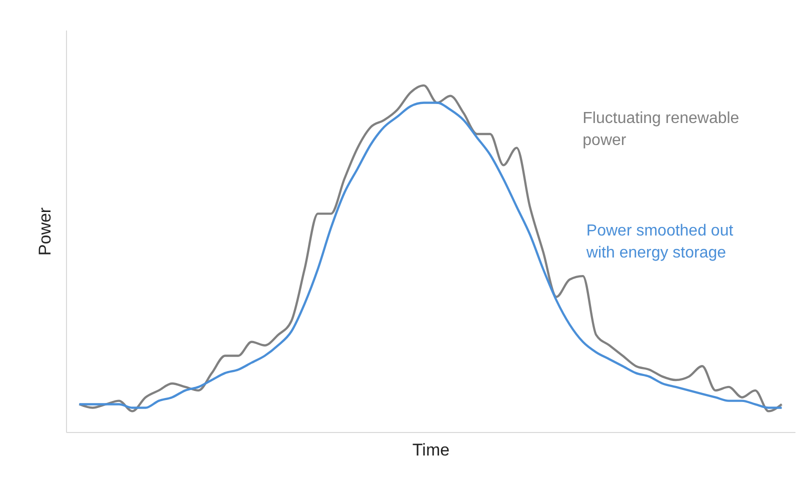 The width and height of the screenshot is (804, 484). Describe the element at coordinates (661, 129) in the screenshot. I see `text: Fluctuating renewable power` at that location.